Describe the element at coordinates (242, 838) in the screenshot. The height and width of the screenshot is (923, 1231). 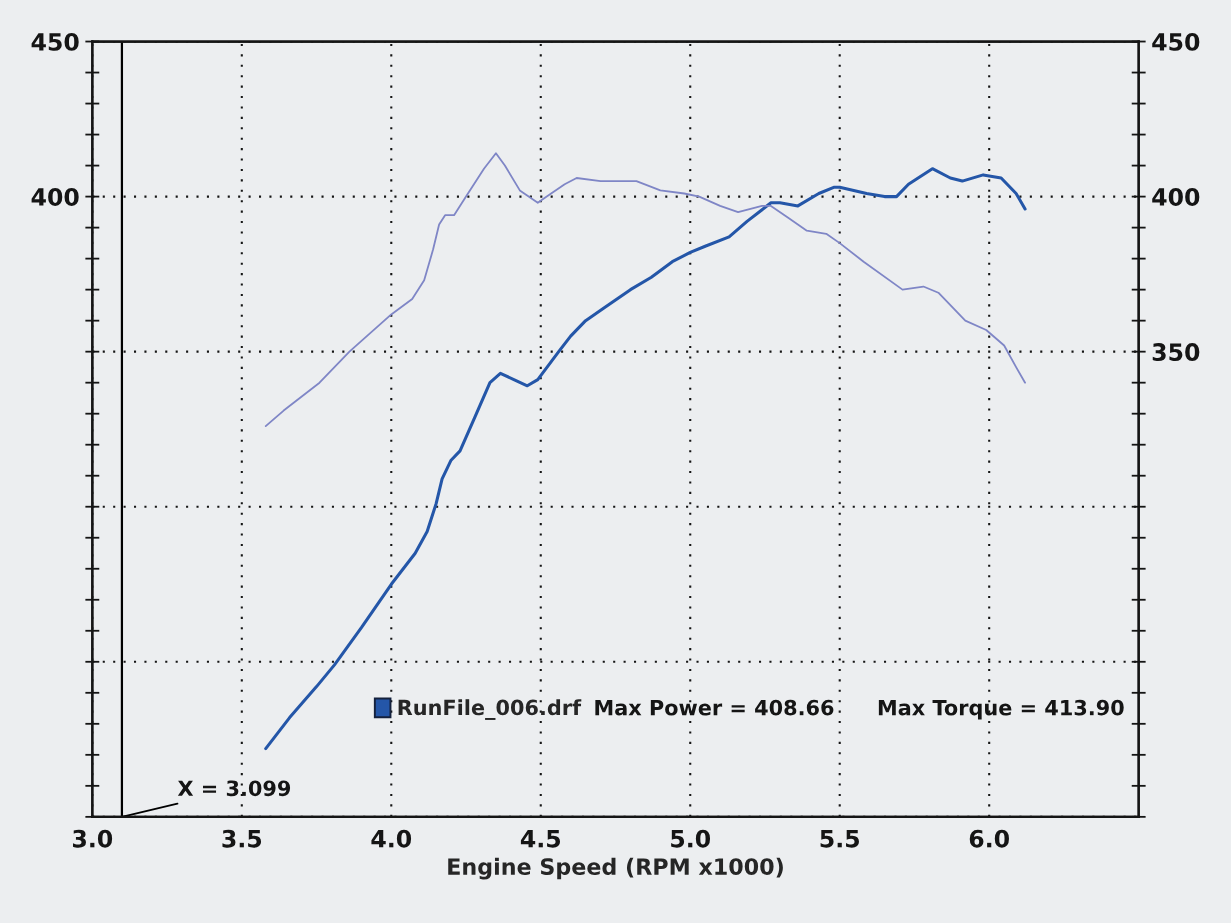
I see `x-tick-label: 3.5` at that location.